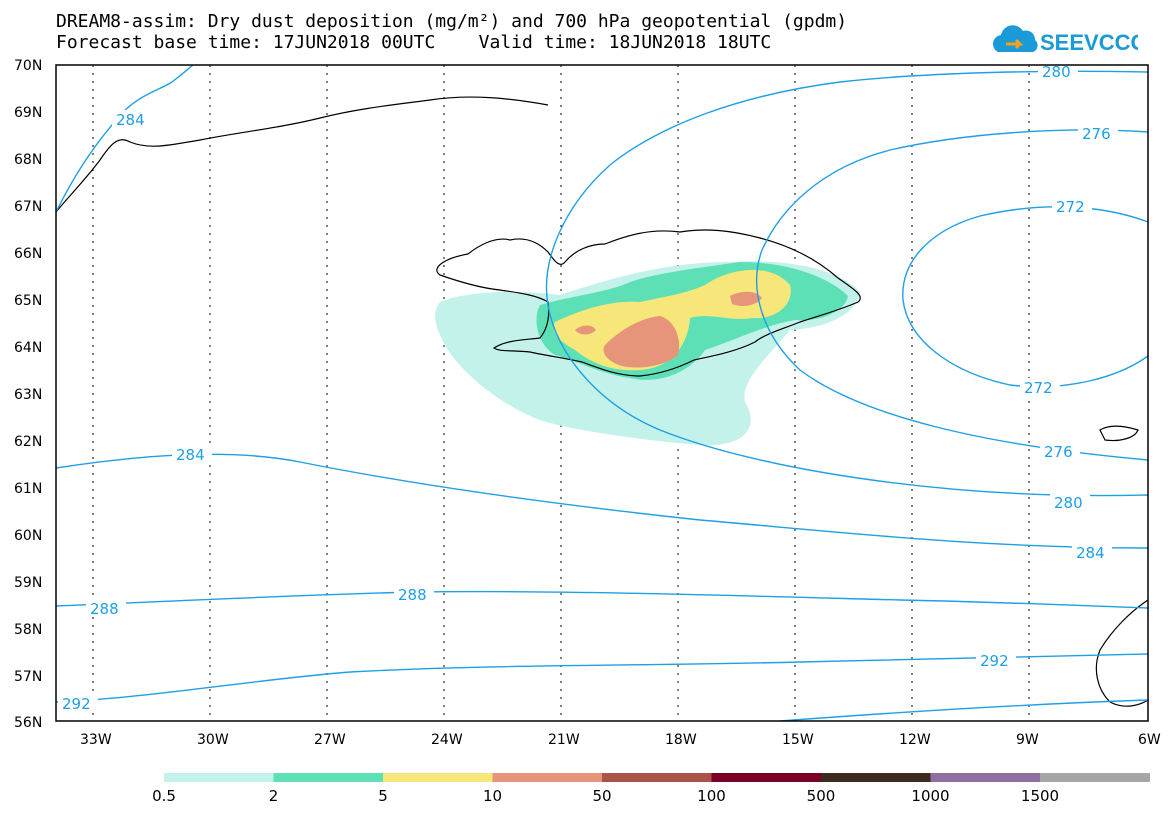 This screenshot has height=815, width=1175. I want to click on greenland-coastline, so click(302, 154).